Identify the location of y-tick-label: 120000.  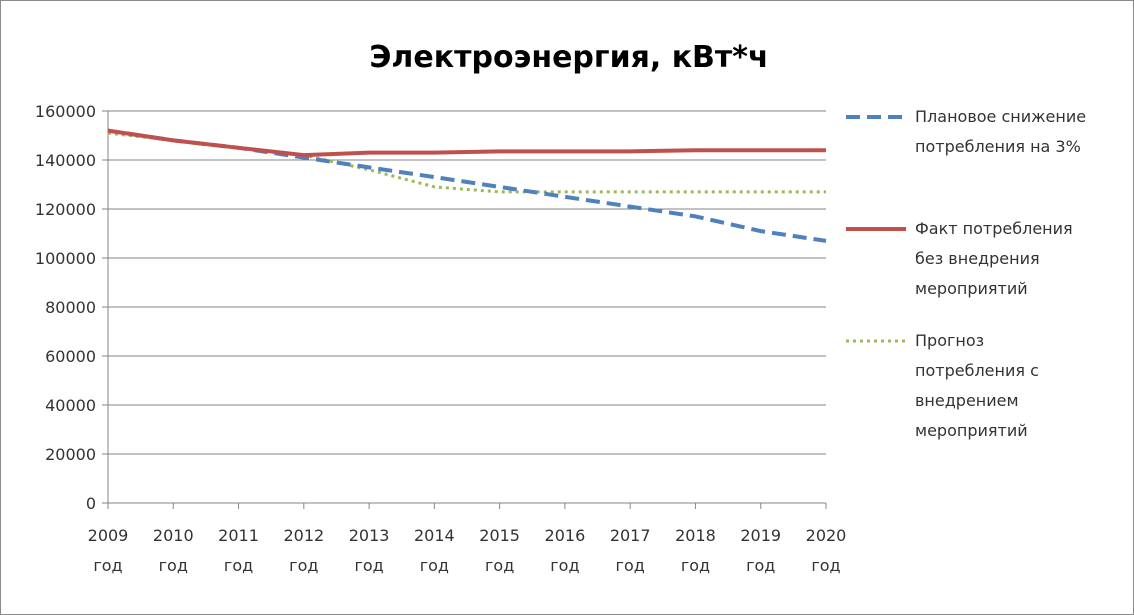
(65, 209).